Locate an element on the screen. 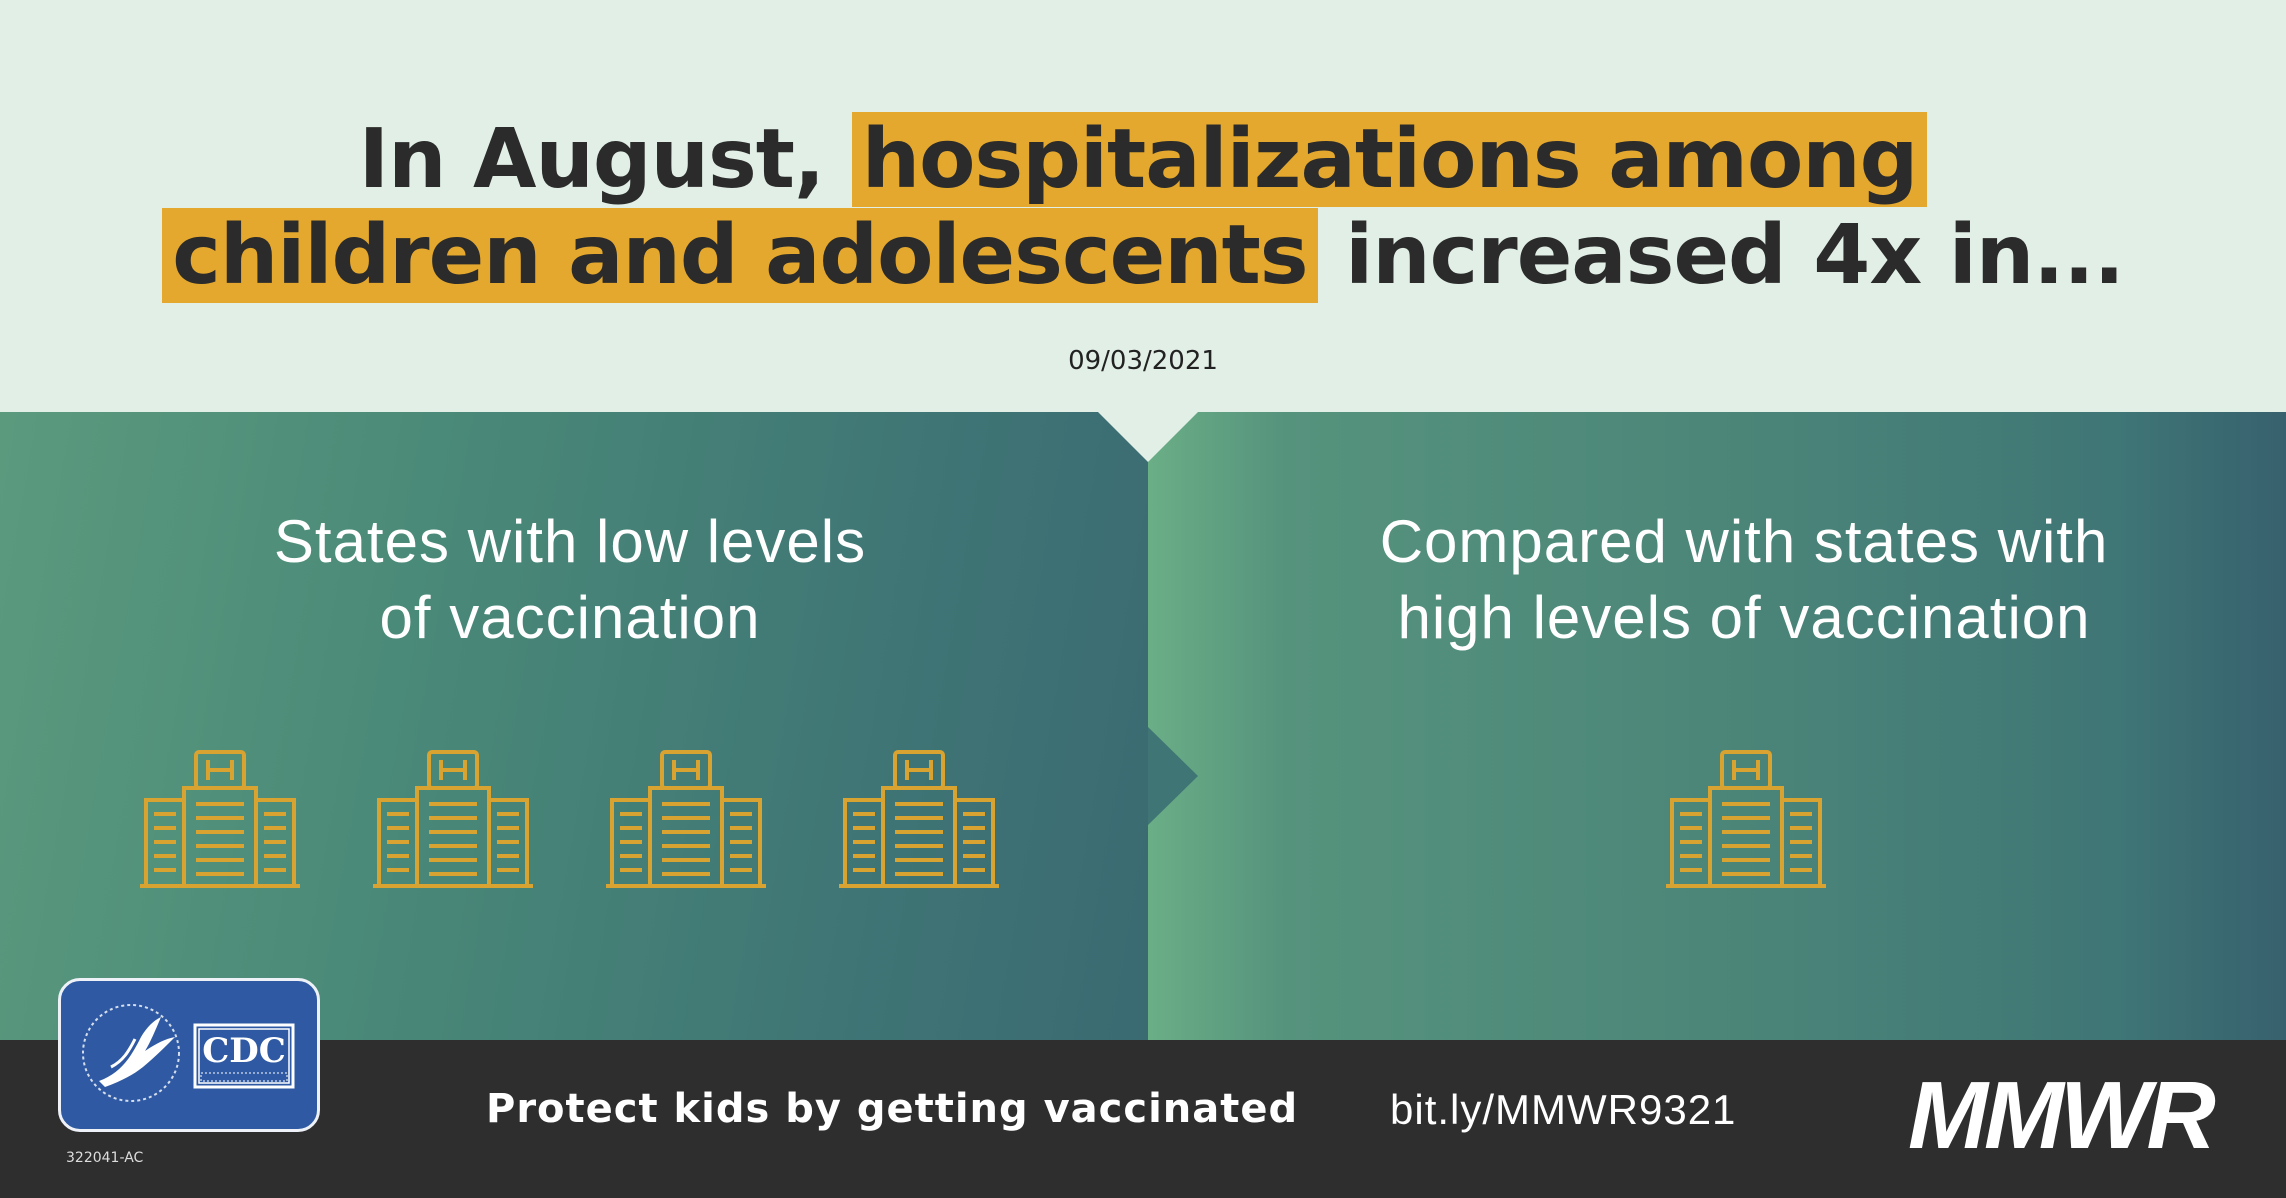 The height and width of the screenshot is (1198, 2286). footer-bar is located at coordinates (1143, 1119).